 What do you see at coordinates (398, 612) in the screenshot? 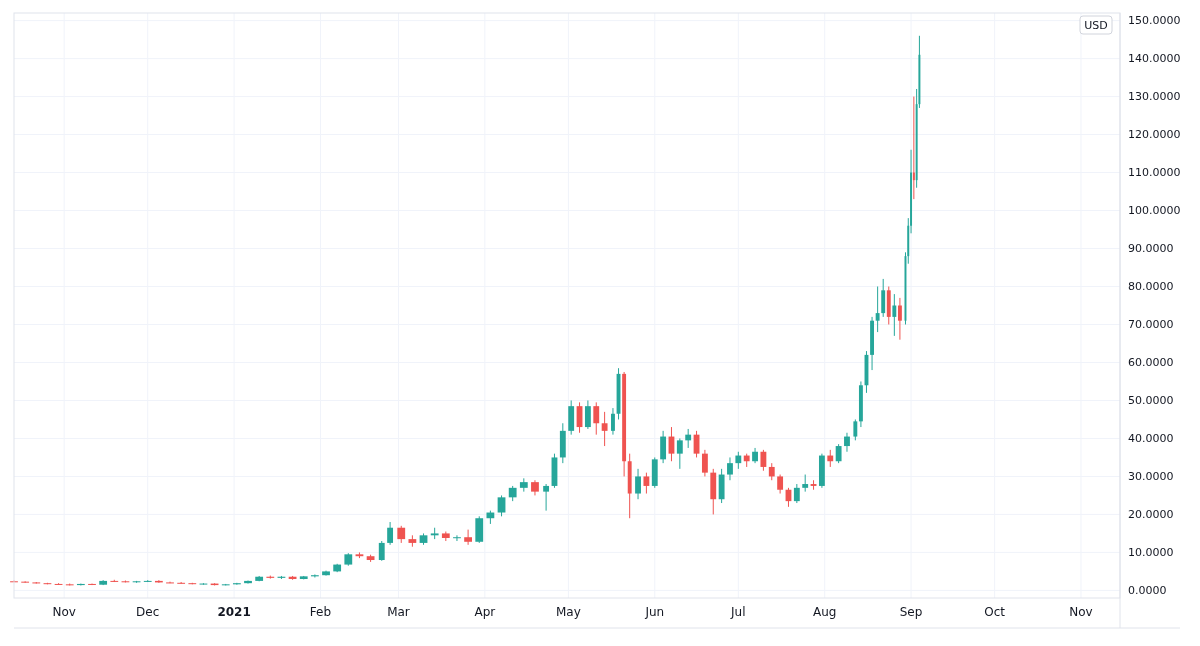
I see `x-tick-label: Mar` at bounding box center [398, 612].